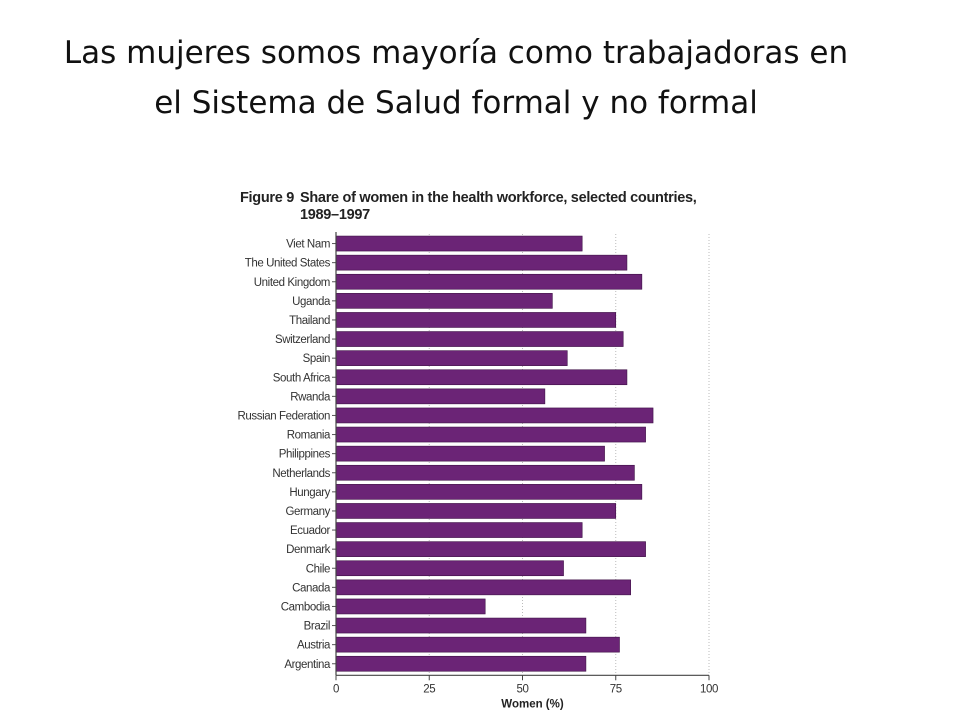 The height and width of the screenshot is (720, 960). I want to click on category-label: Ecuador, so click(310, 531).